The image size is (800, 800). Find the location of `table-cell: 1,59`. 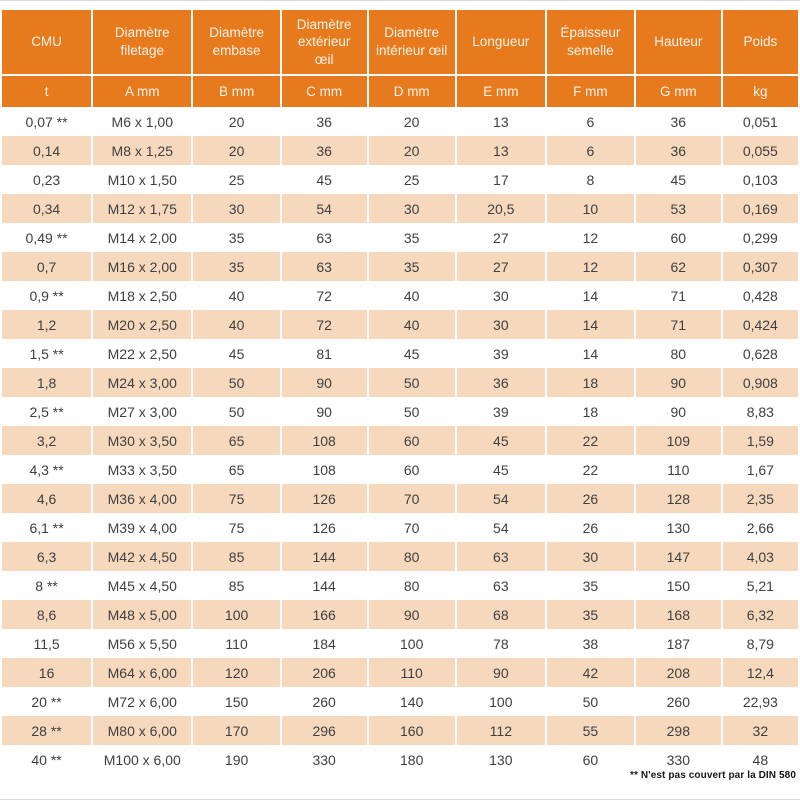

table-cell: 1,59 is located at coordinates (759, 440).